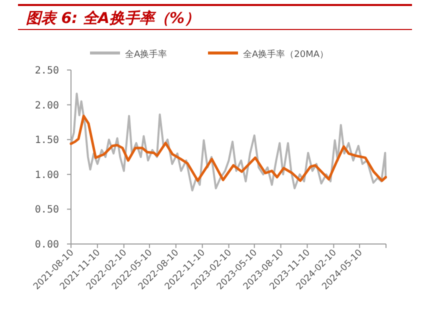 The image size is (423, 320). What do you see at coordinates (146, 54) in the screenshot?
I see `legend-label: 全A换手率` at bounding box center [146, 54].